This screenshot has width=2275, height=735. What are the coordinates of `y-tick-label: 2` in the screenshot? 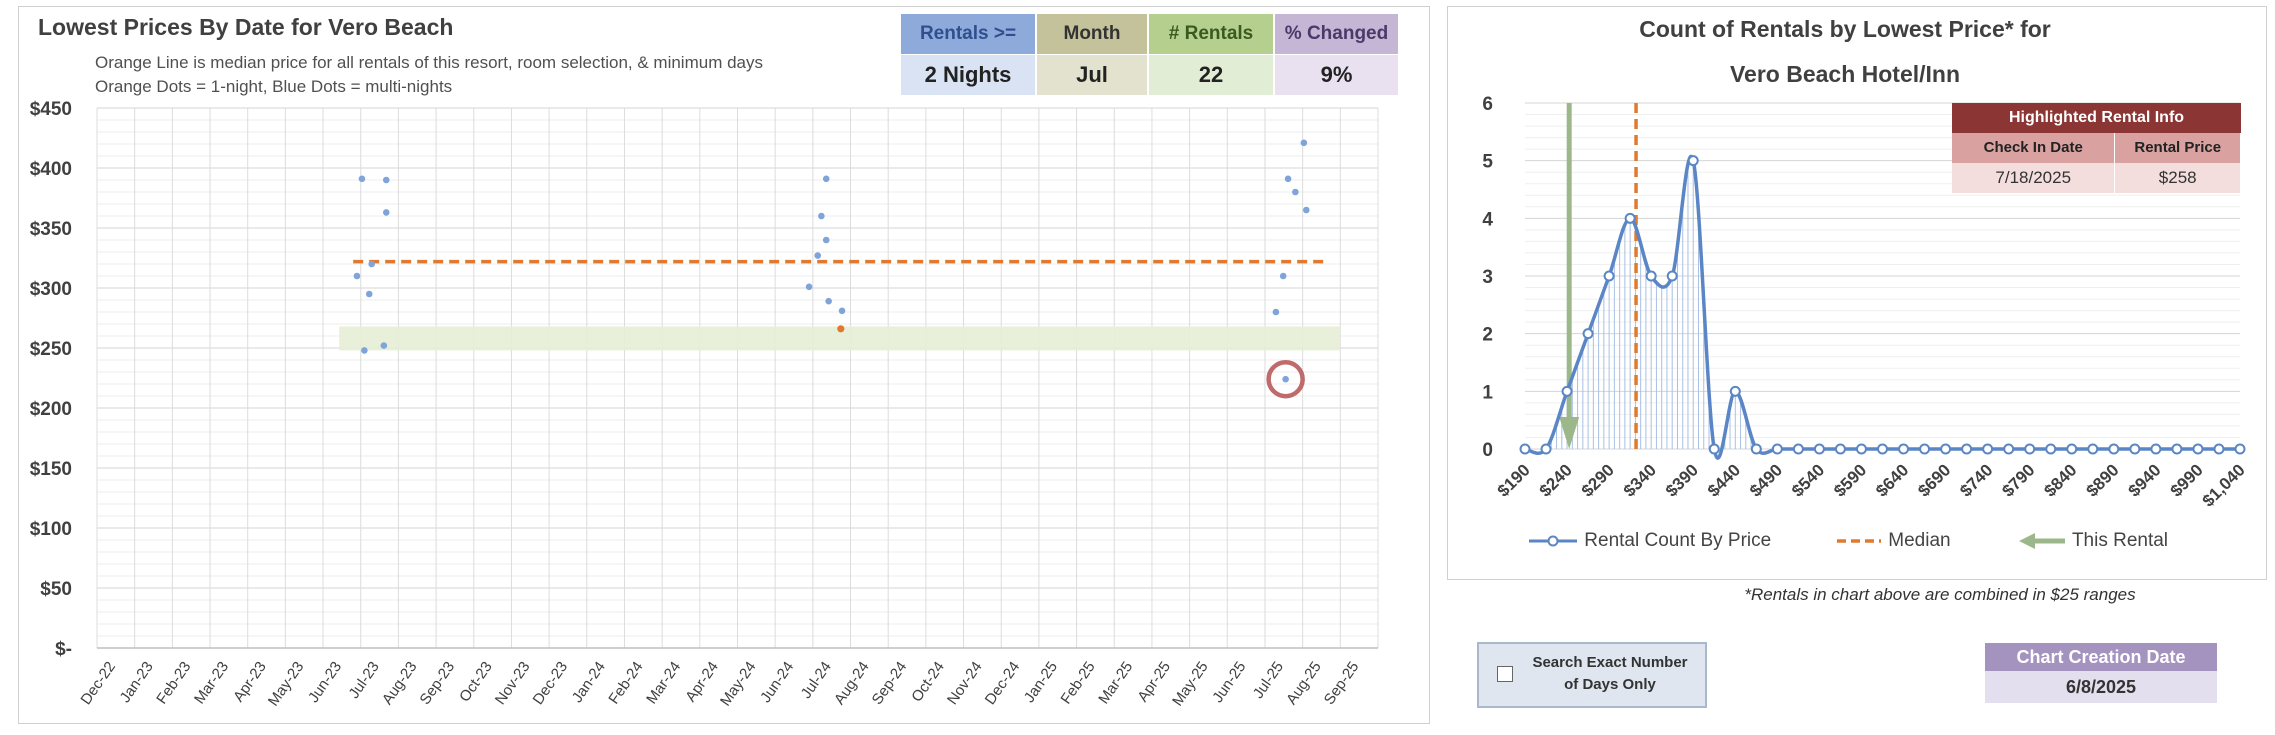 It's located at (1487, 335).